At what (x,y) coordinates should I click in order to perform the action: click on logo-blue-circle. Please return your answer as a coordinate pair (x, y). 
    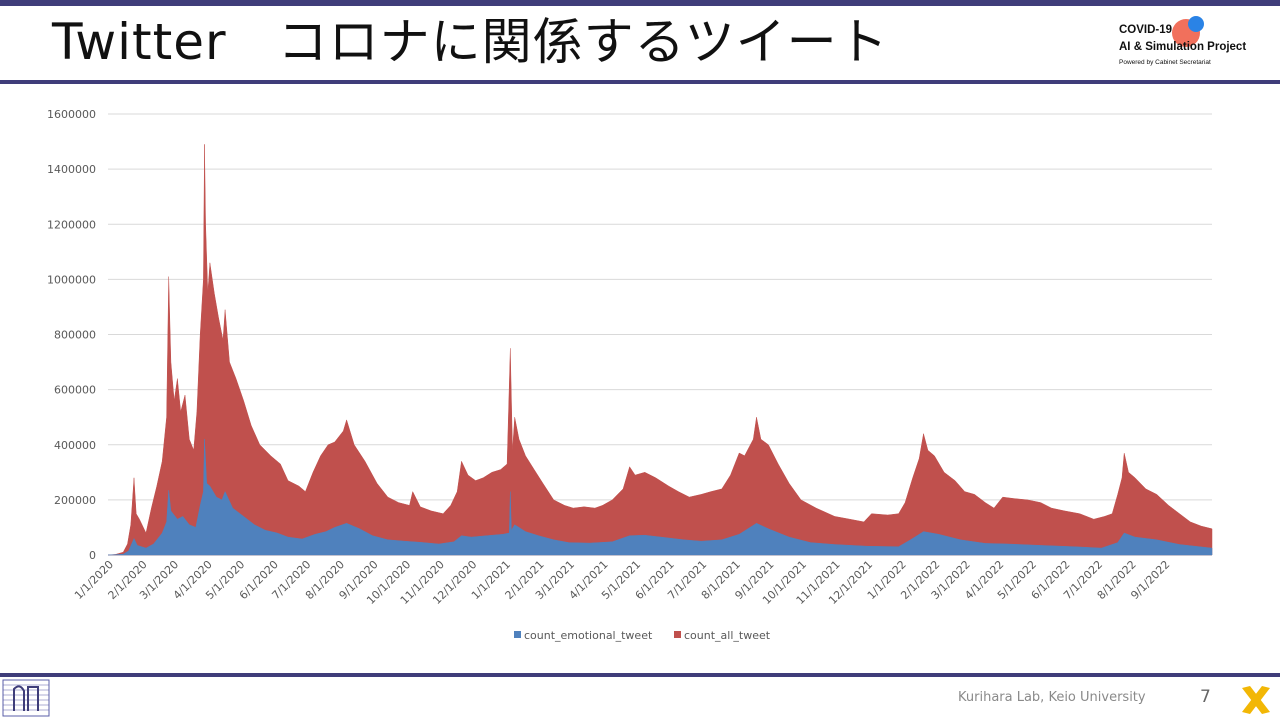
    Looking at the image, I should click on (1196, 24).